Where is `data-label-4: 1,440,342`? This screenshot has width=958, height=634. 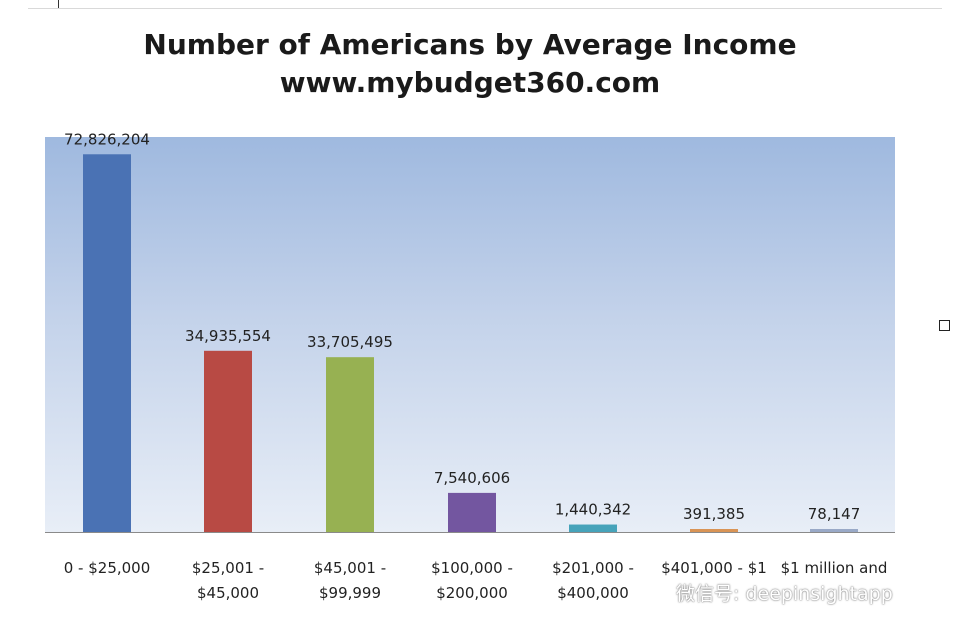
data-label-4: 1,440,342 is located at coordinates (593, 510).